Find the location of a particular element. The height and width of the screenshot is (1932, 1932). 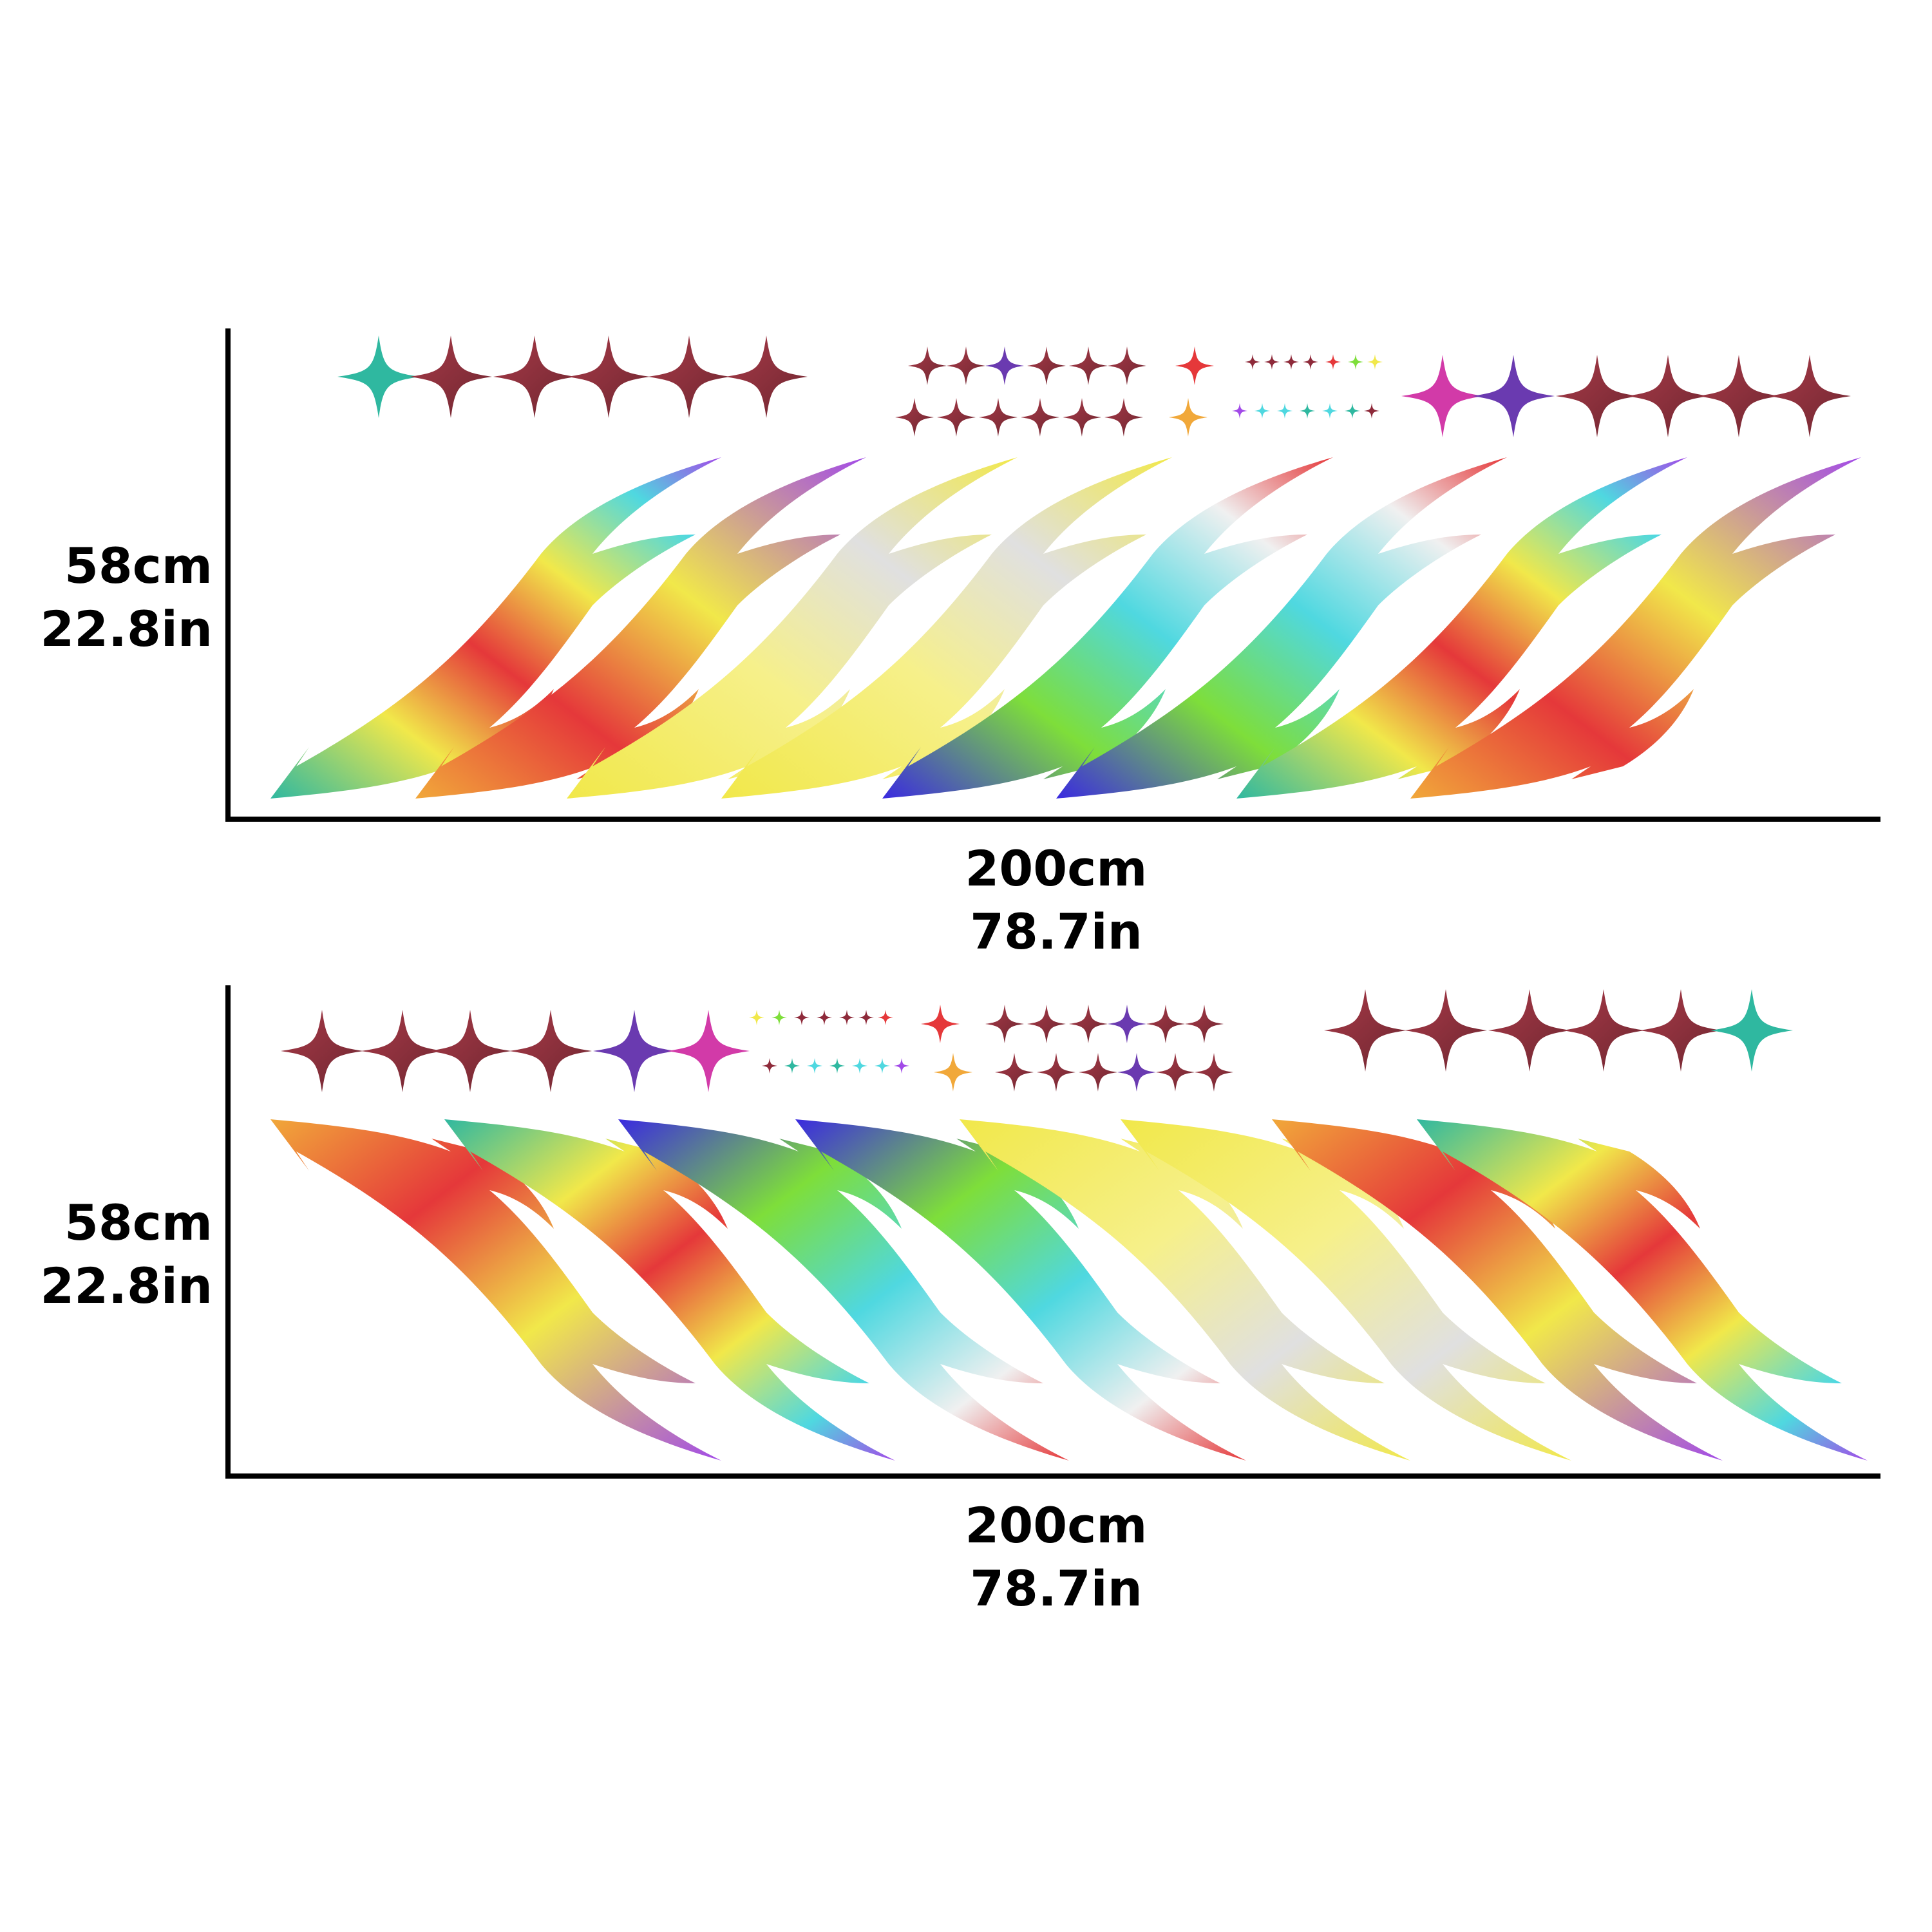

panel-2-width-label: 200cm 78.7in is located at coordinates (1056, 1557).